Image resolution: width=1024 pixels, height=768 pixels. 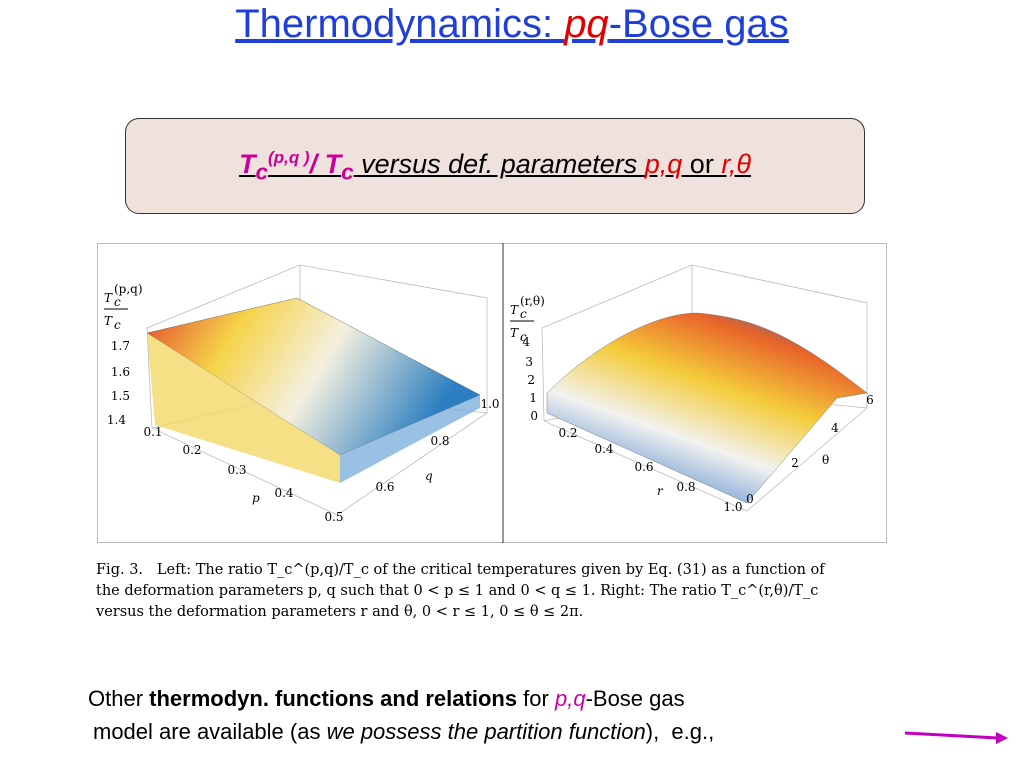 I want to click on superscript: (p,q ), so click(x=289, y=157).